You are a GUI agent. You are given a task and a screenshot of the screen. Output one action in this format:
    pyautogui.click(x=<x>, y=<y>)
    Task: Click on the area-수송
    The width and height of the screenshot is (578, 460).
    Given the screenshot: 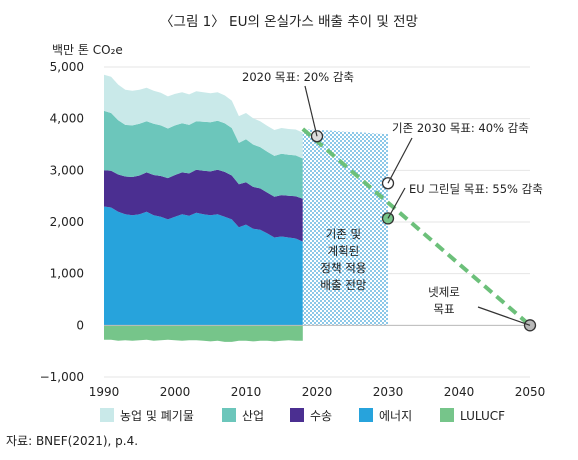 What is the action you would take?
    pyautogui.click(x=203, y=205)
    